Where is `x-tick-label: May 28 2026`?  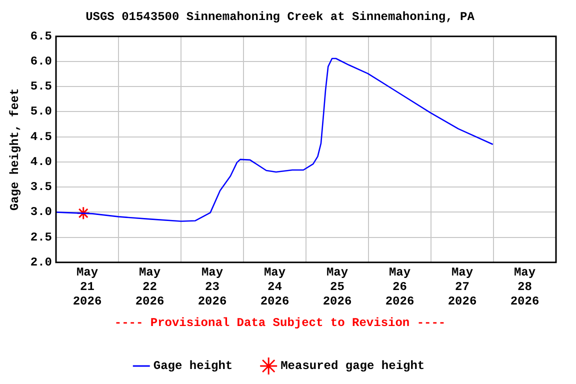 x-tick-label: May 28 2026 is located at coordinates (525, 287).